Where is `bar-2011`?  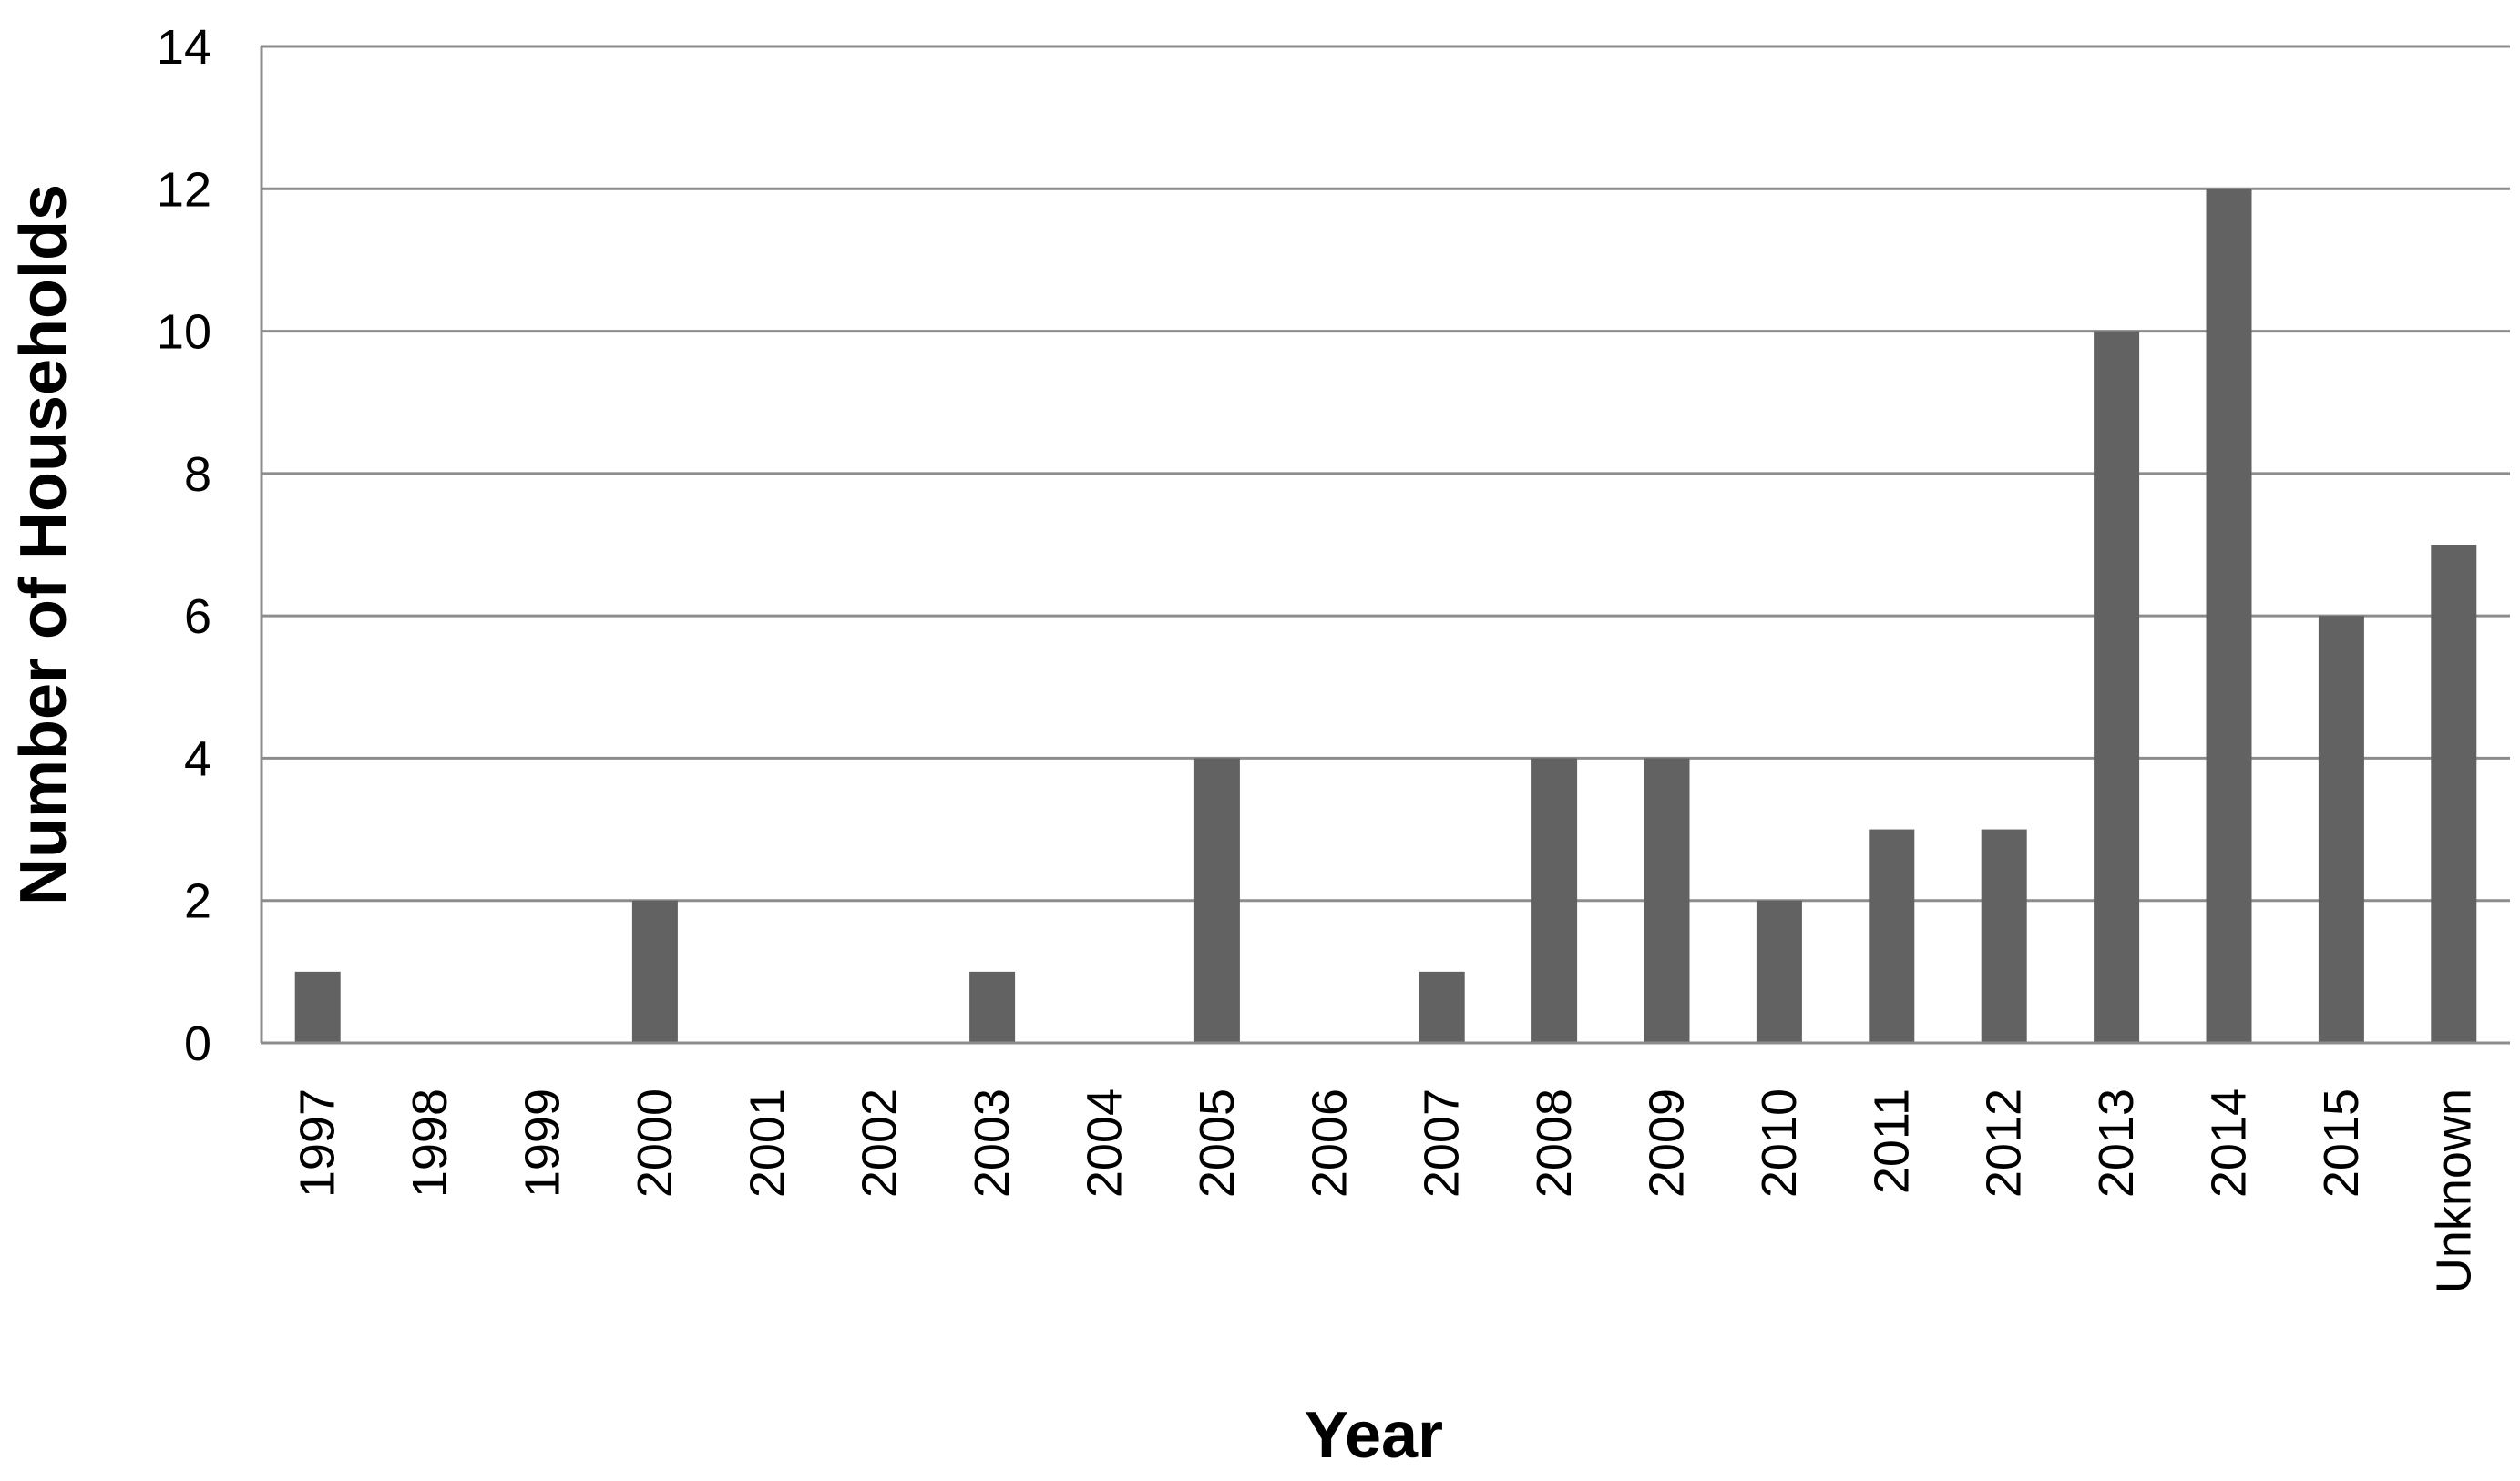 bar-2011 is located at coordinates (1892, 936).